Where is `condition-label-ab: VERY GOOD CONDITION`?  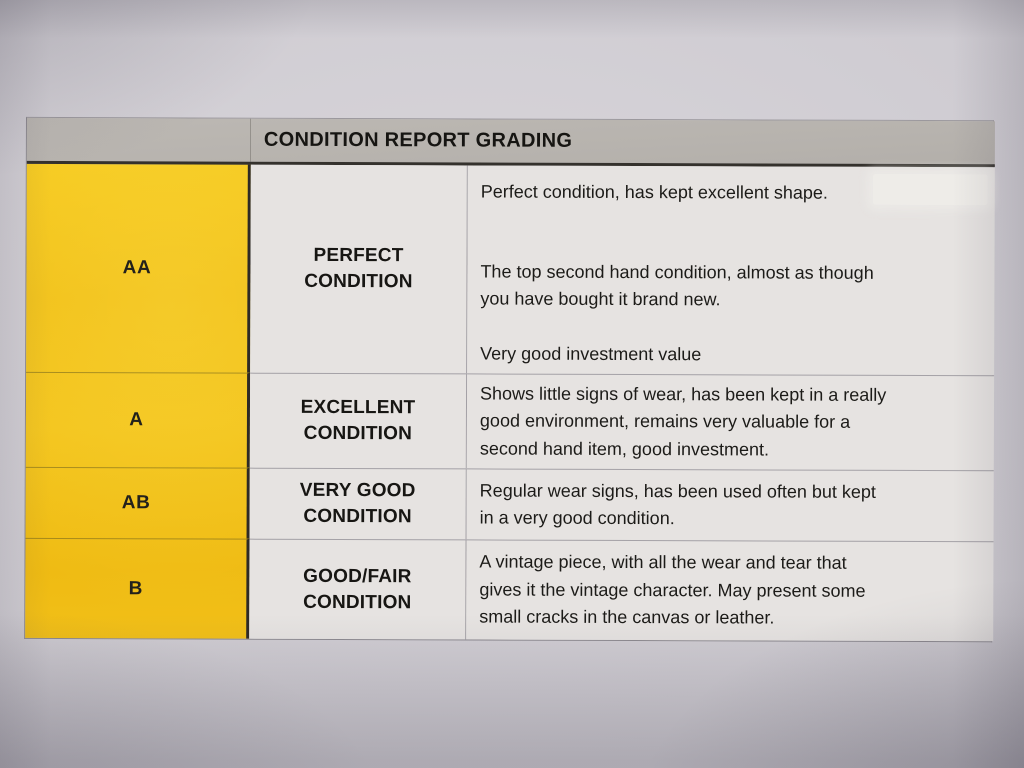
condition-label-ab: VERY GOOD CONDITION is located at coordinates (357, 503).